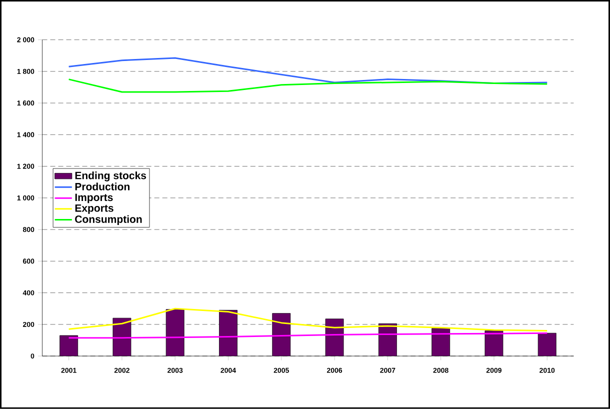 The width and height of the screenshot is (610, 409). What do you see at coordinates (110, 177) in the screenshot?
I see `legend-label: Ending stocks` at bounding box center [110, 177].